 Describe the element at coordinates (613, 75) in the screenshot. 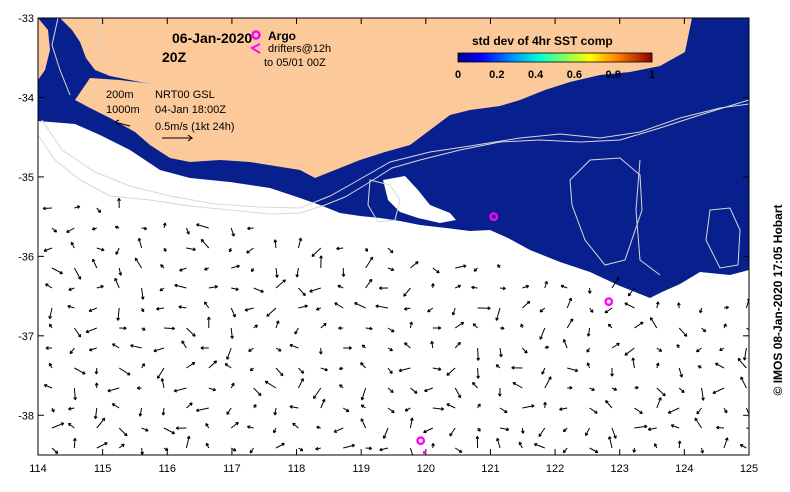

I see `colorbar-tick-label: 0.8` at that location.